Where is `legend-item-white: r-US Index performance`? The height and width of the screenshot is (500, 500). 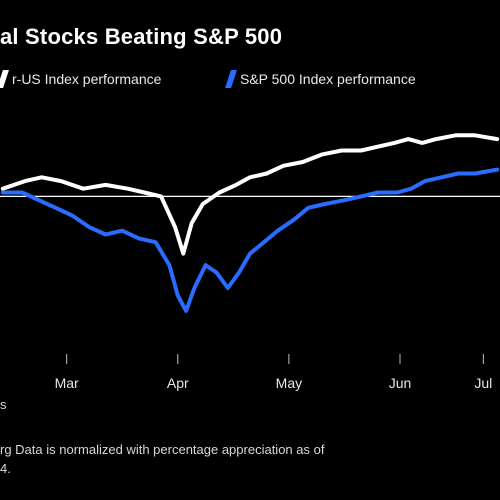
legend-item-white: r-US Index performance is located at coordinates (80, 79).